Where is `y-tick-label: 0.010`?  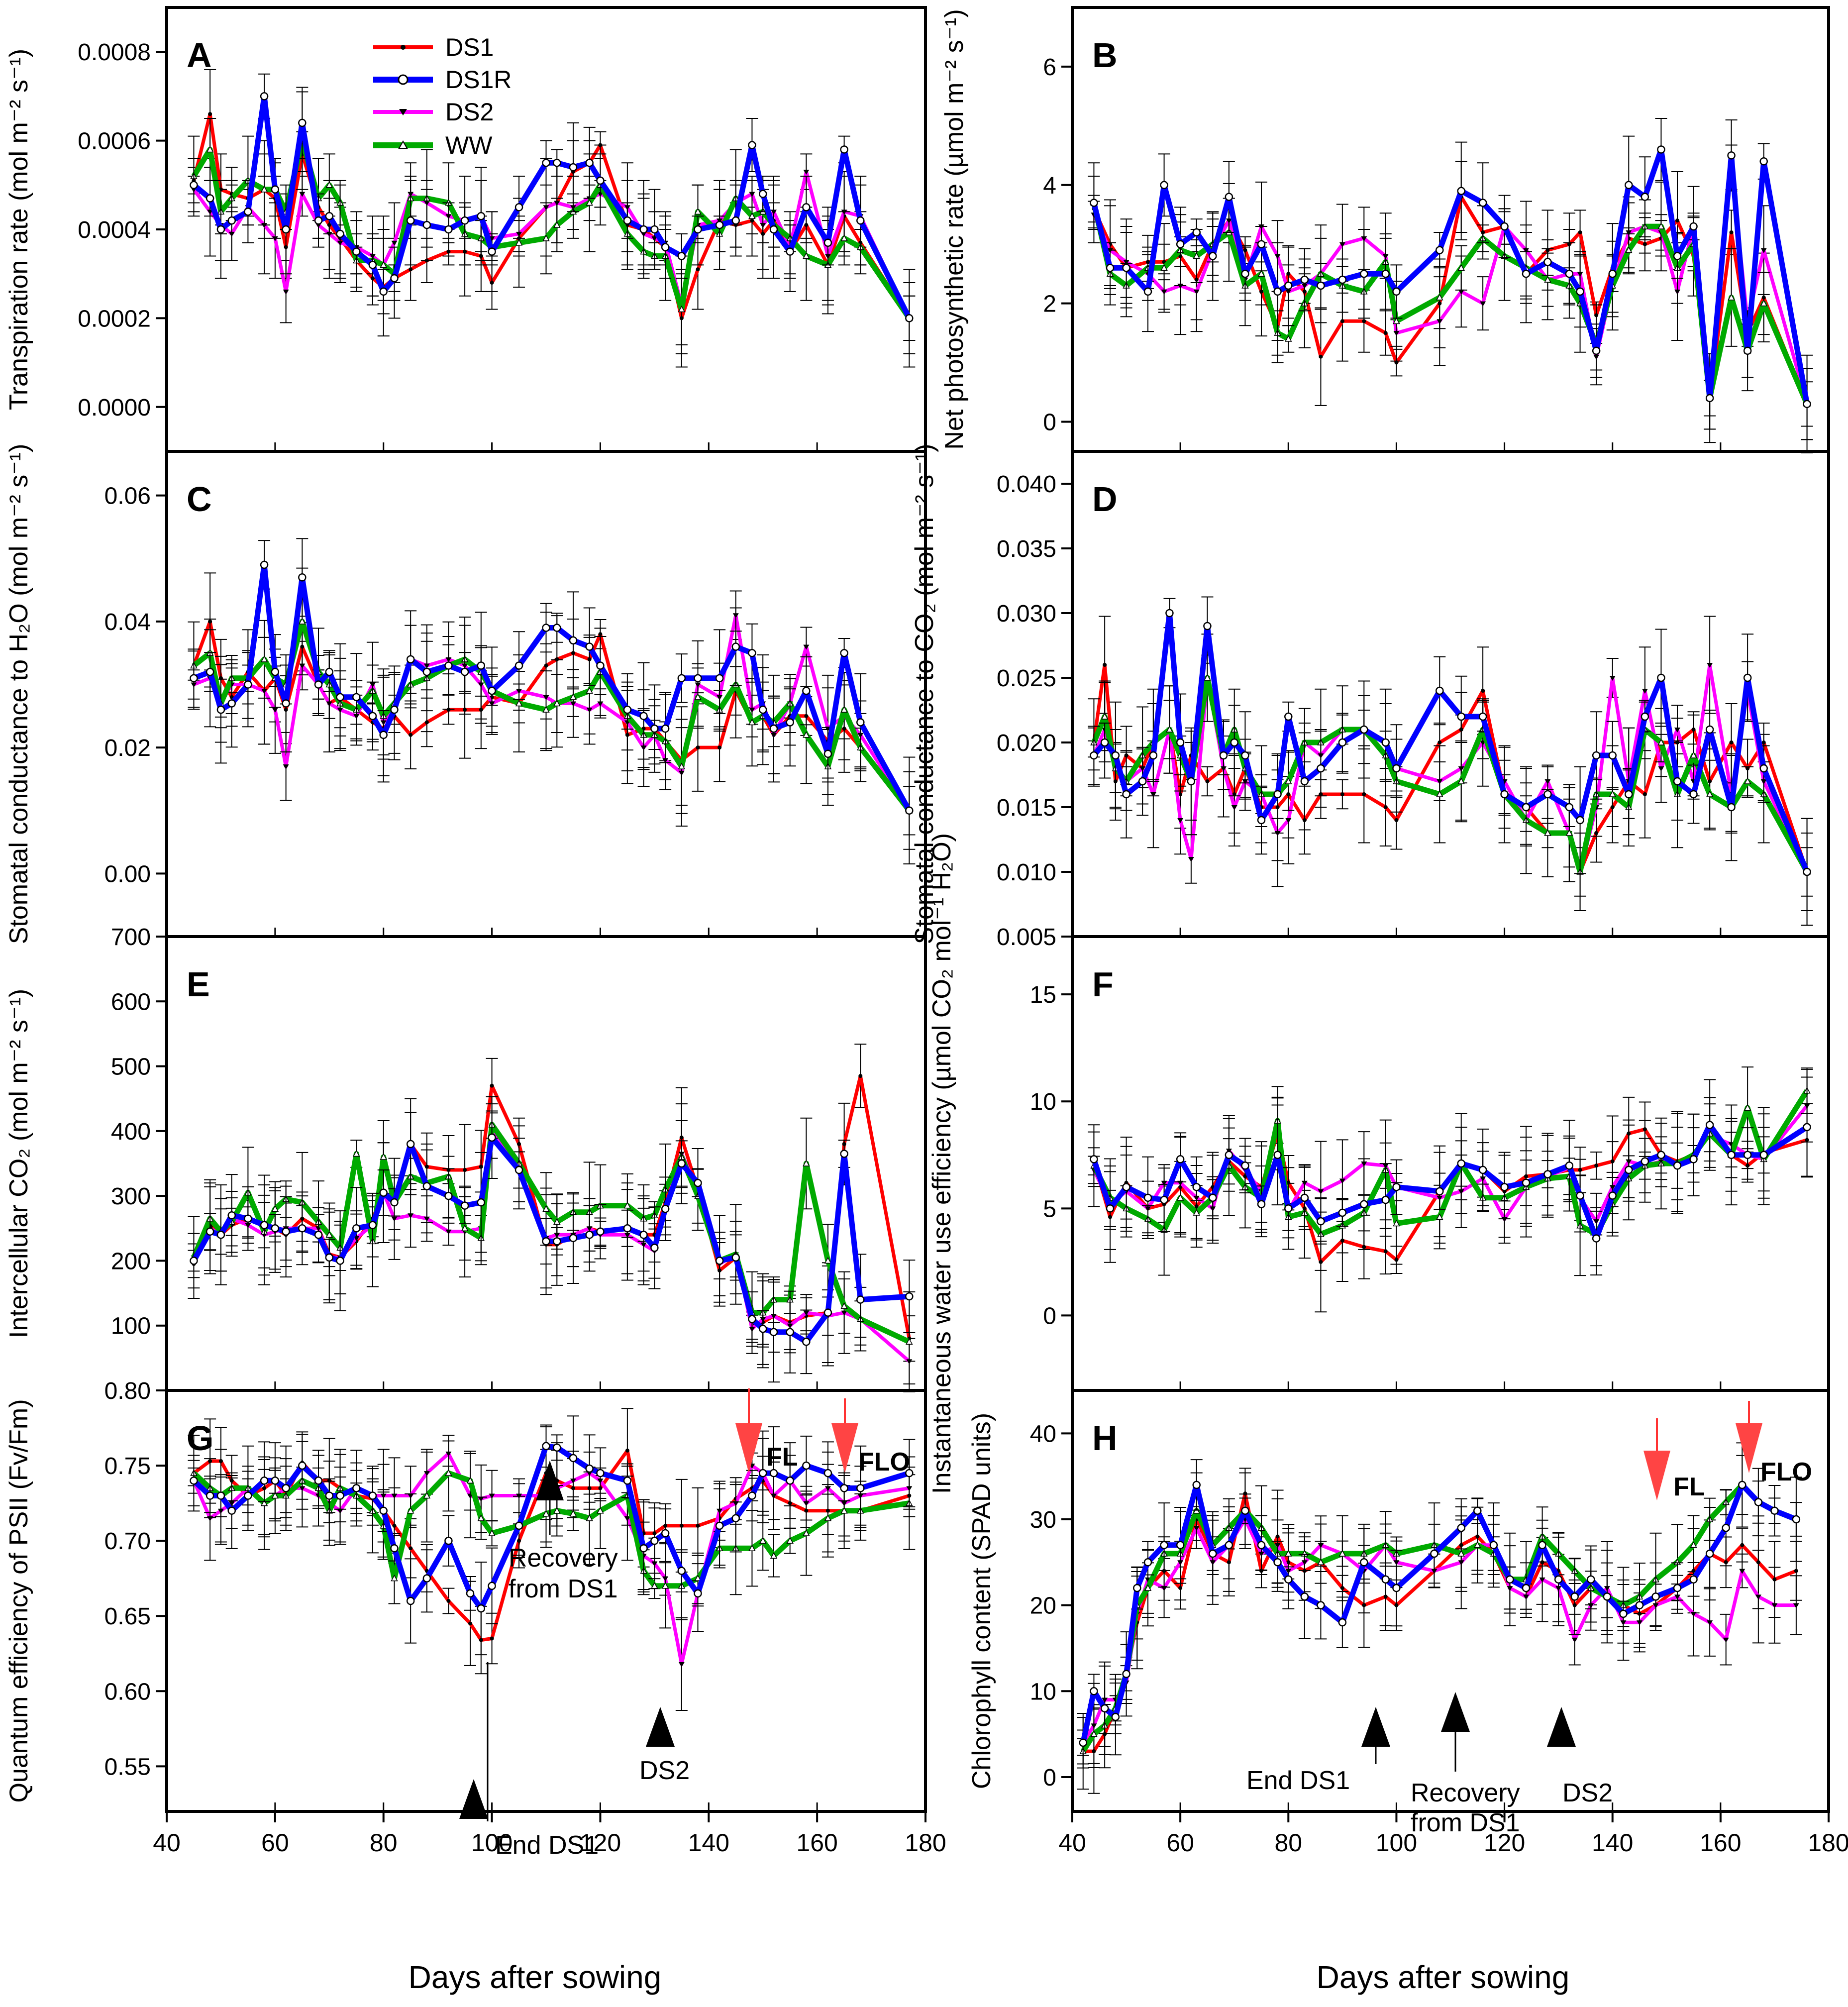 y-tick-label: 0.010 is located at coordinates (1026, 872).